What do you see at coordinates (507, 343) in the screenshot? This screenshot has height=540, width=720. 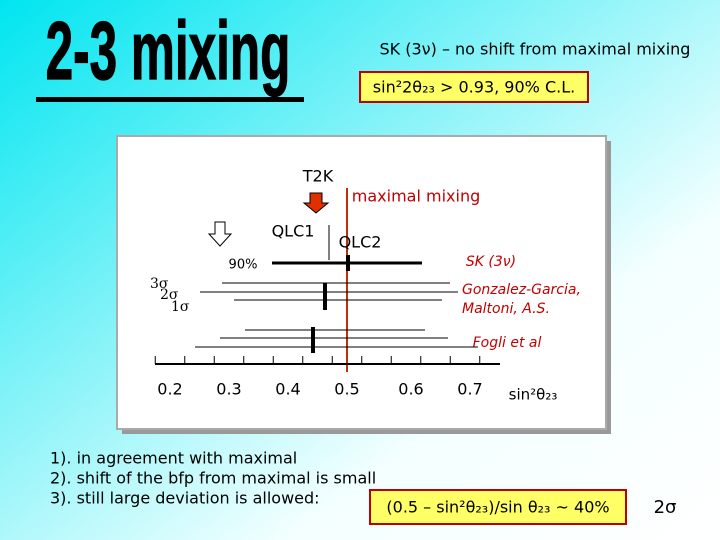 I see `fogli-label: Fogli et al` at bounding box center [507, 343].